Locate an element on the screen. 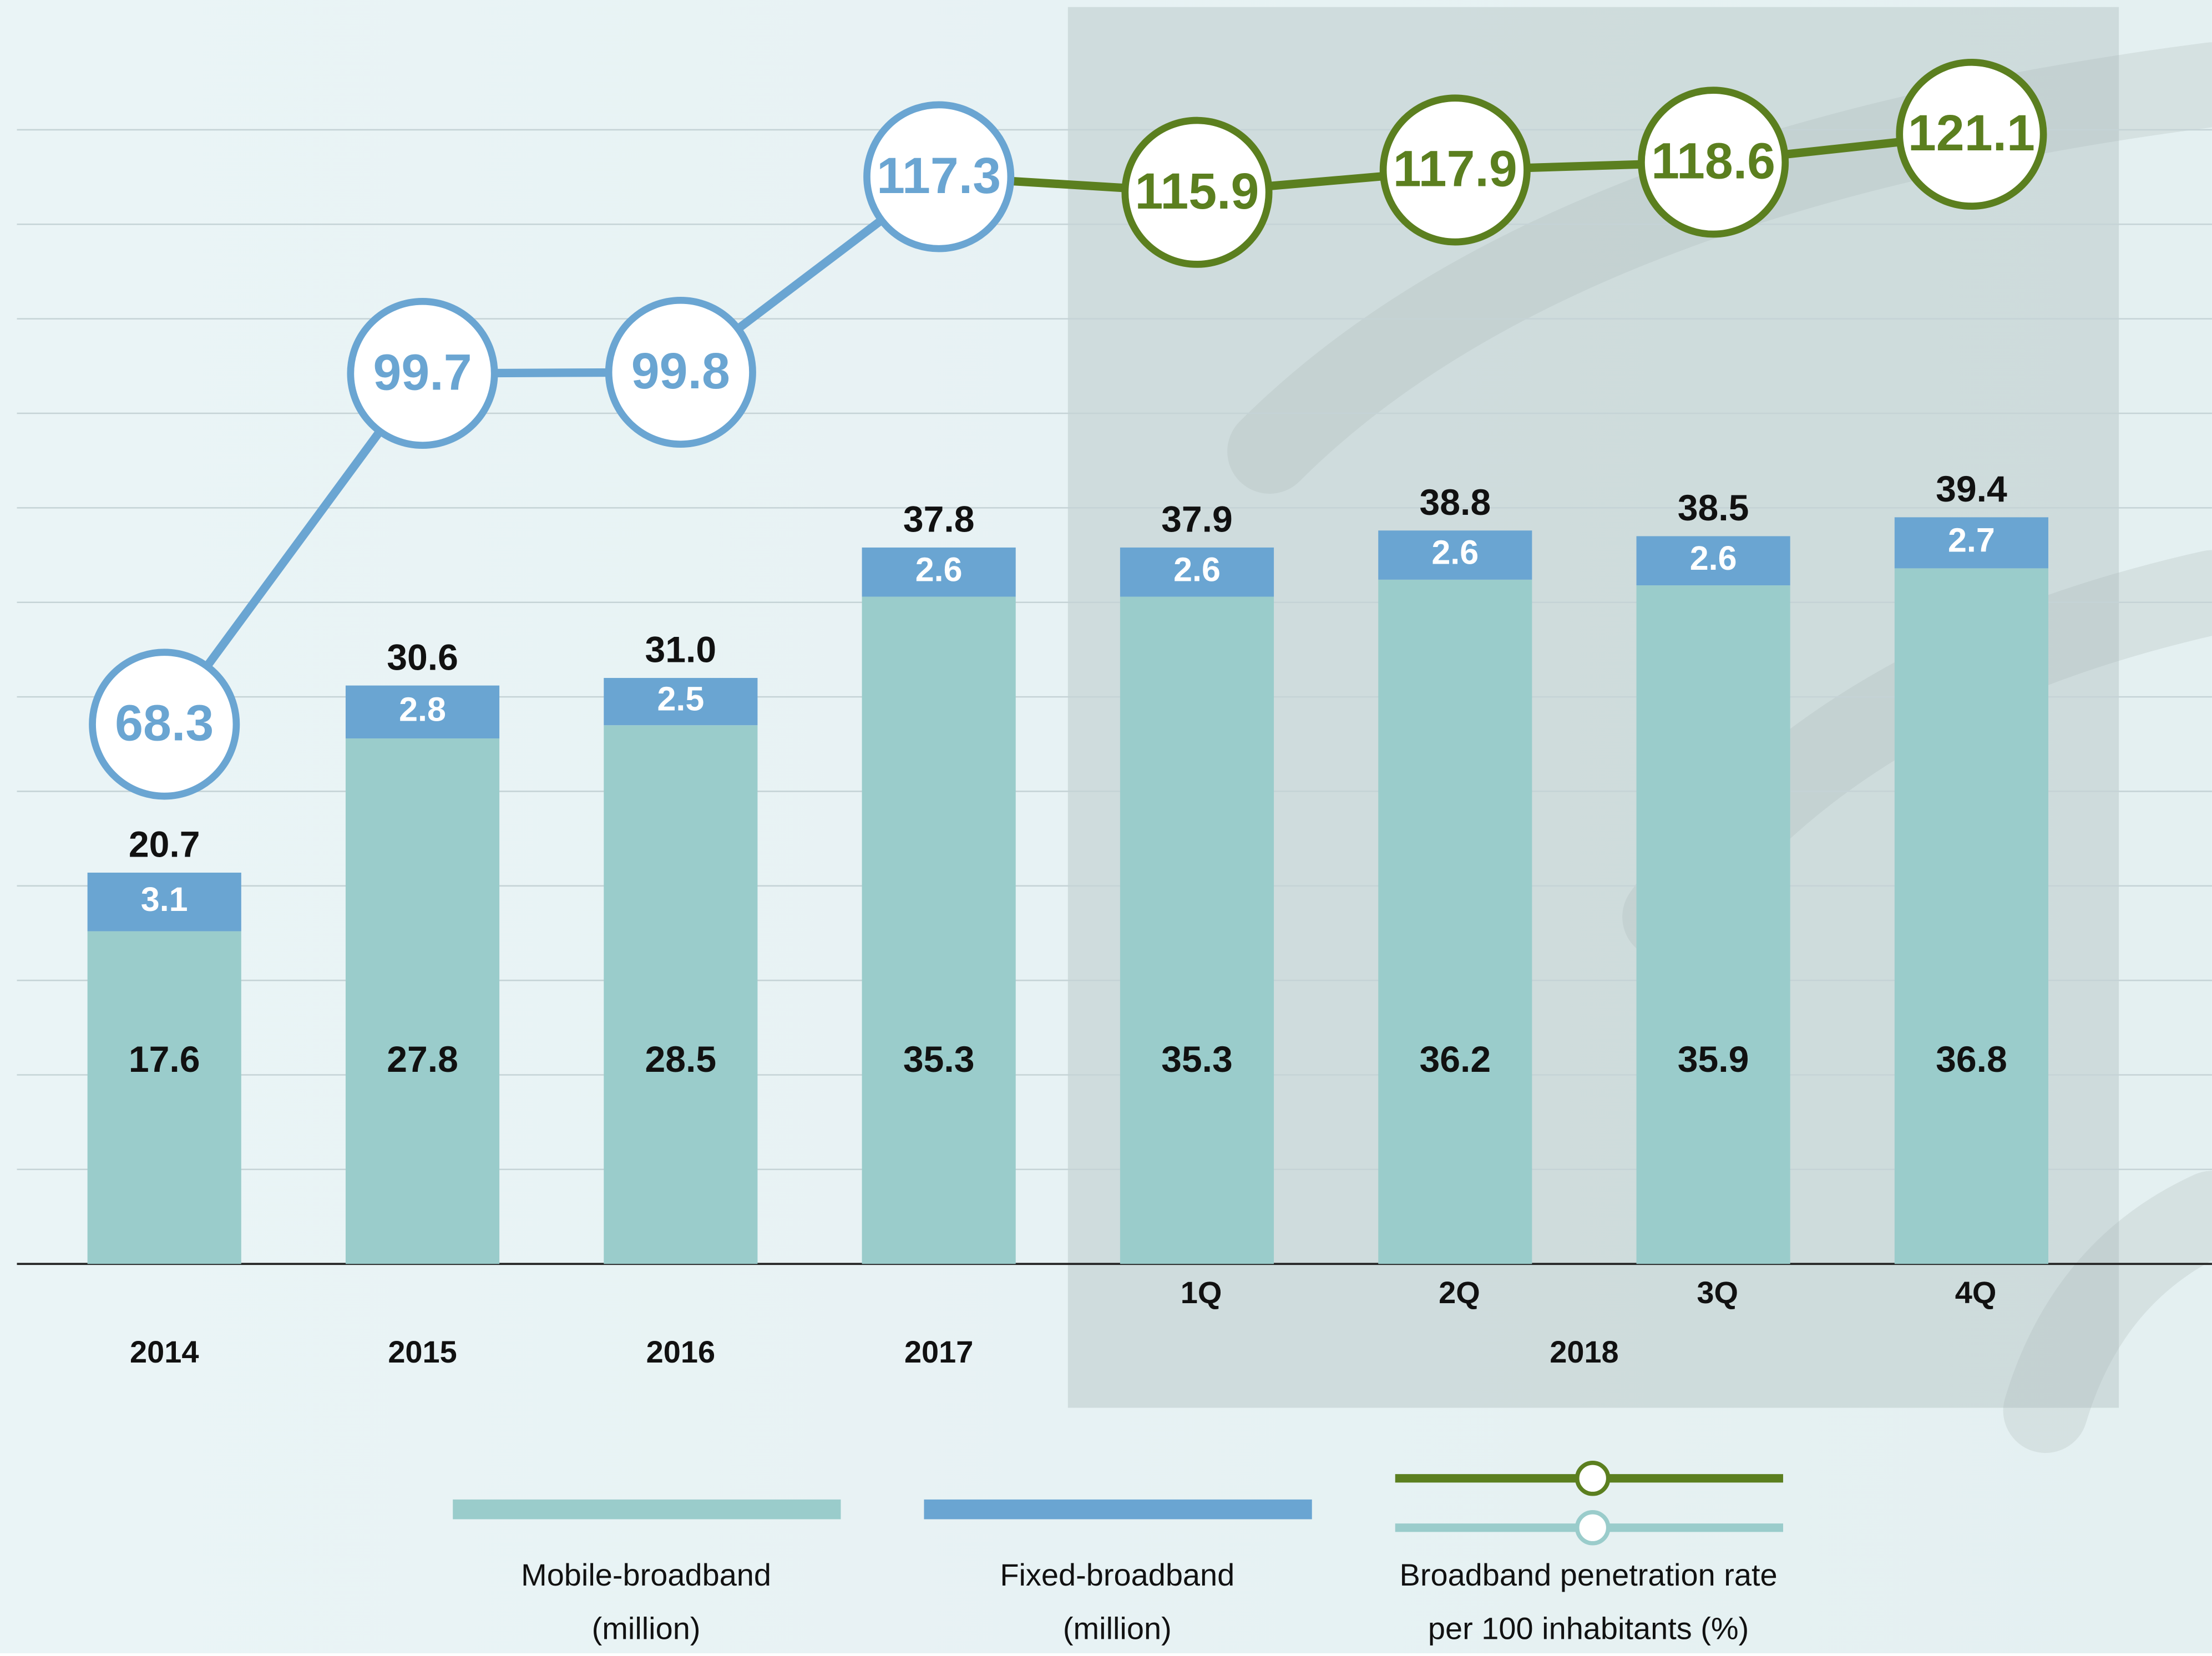 This screenshot has height=1656, width=2212. line-label: 118.6 is located at coordinates (1713, 161).